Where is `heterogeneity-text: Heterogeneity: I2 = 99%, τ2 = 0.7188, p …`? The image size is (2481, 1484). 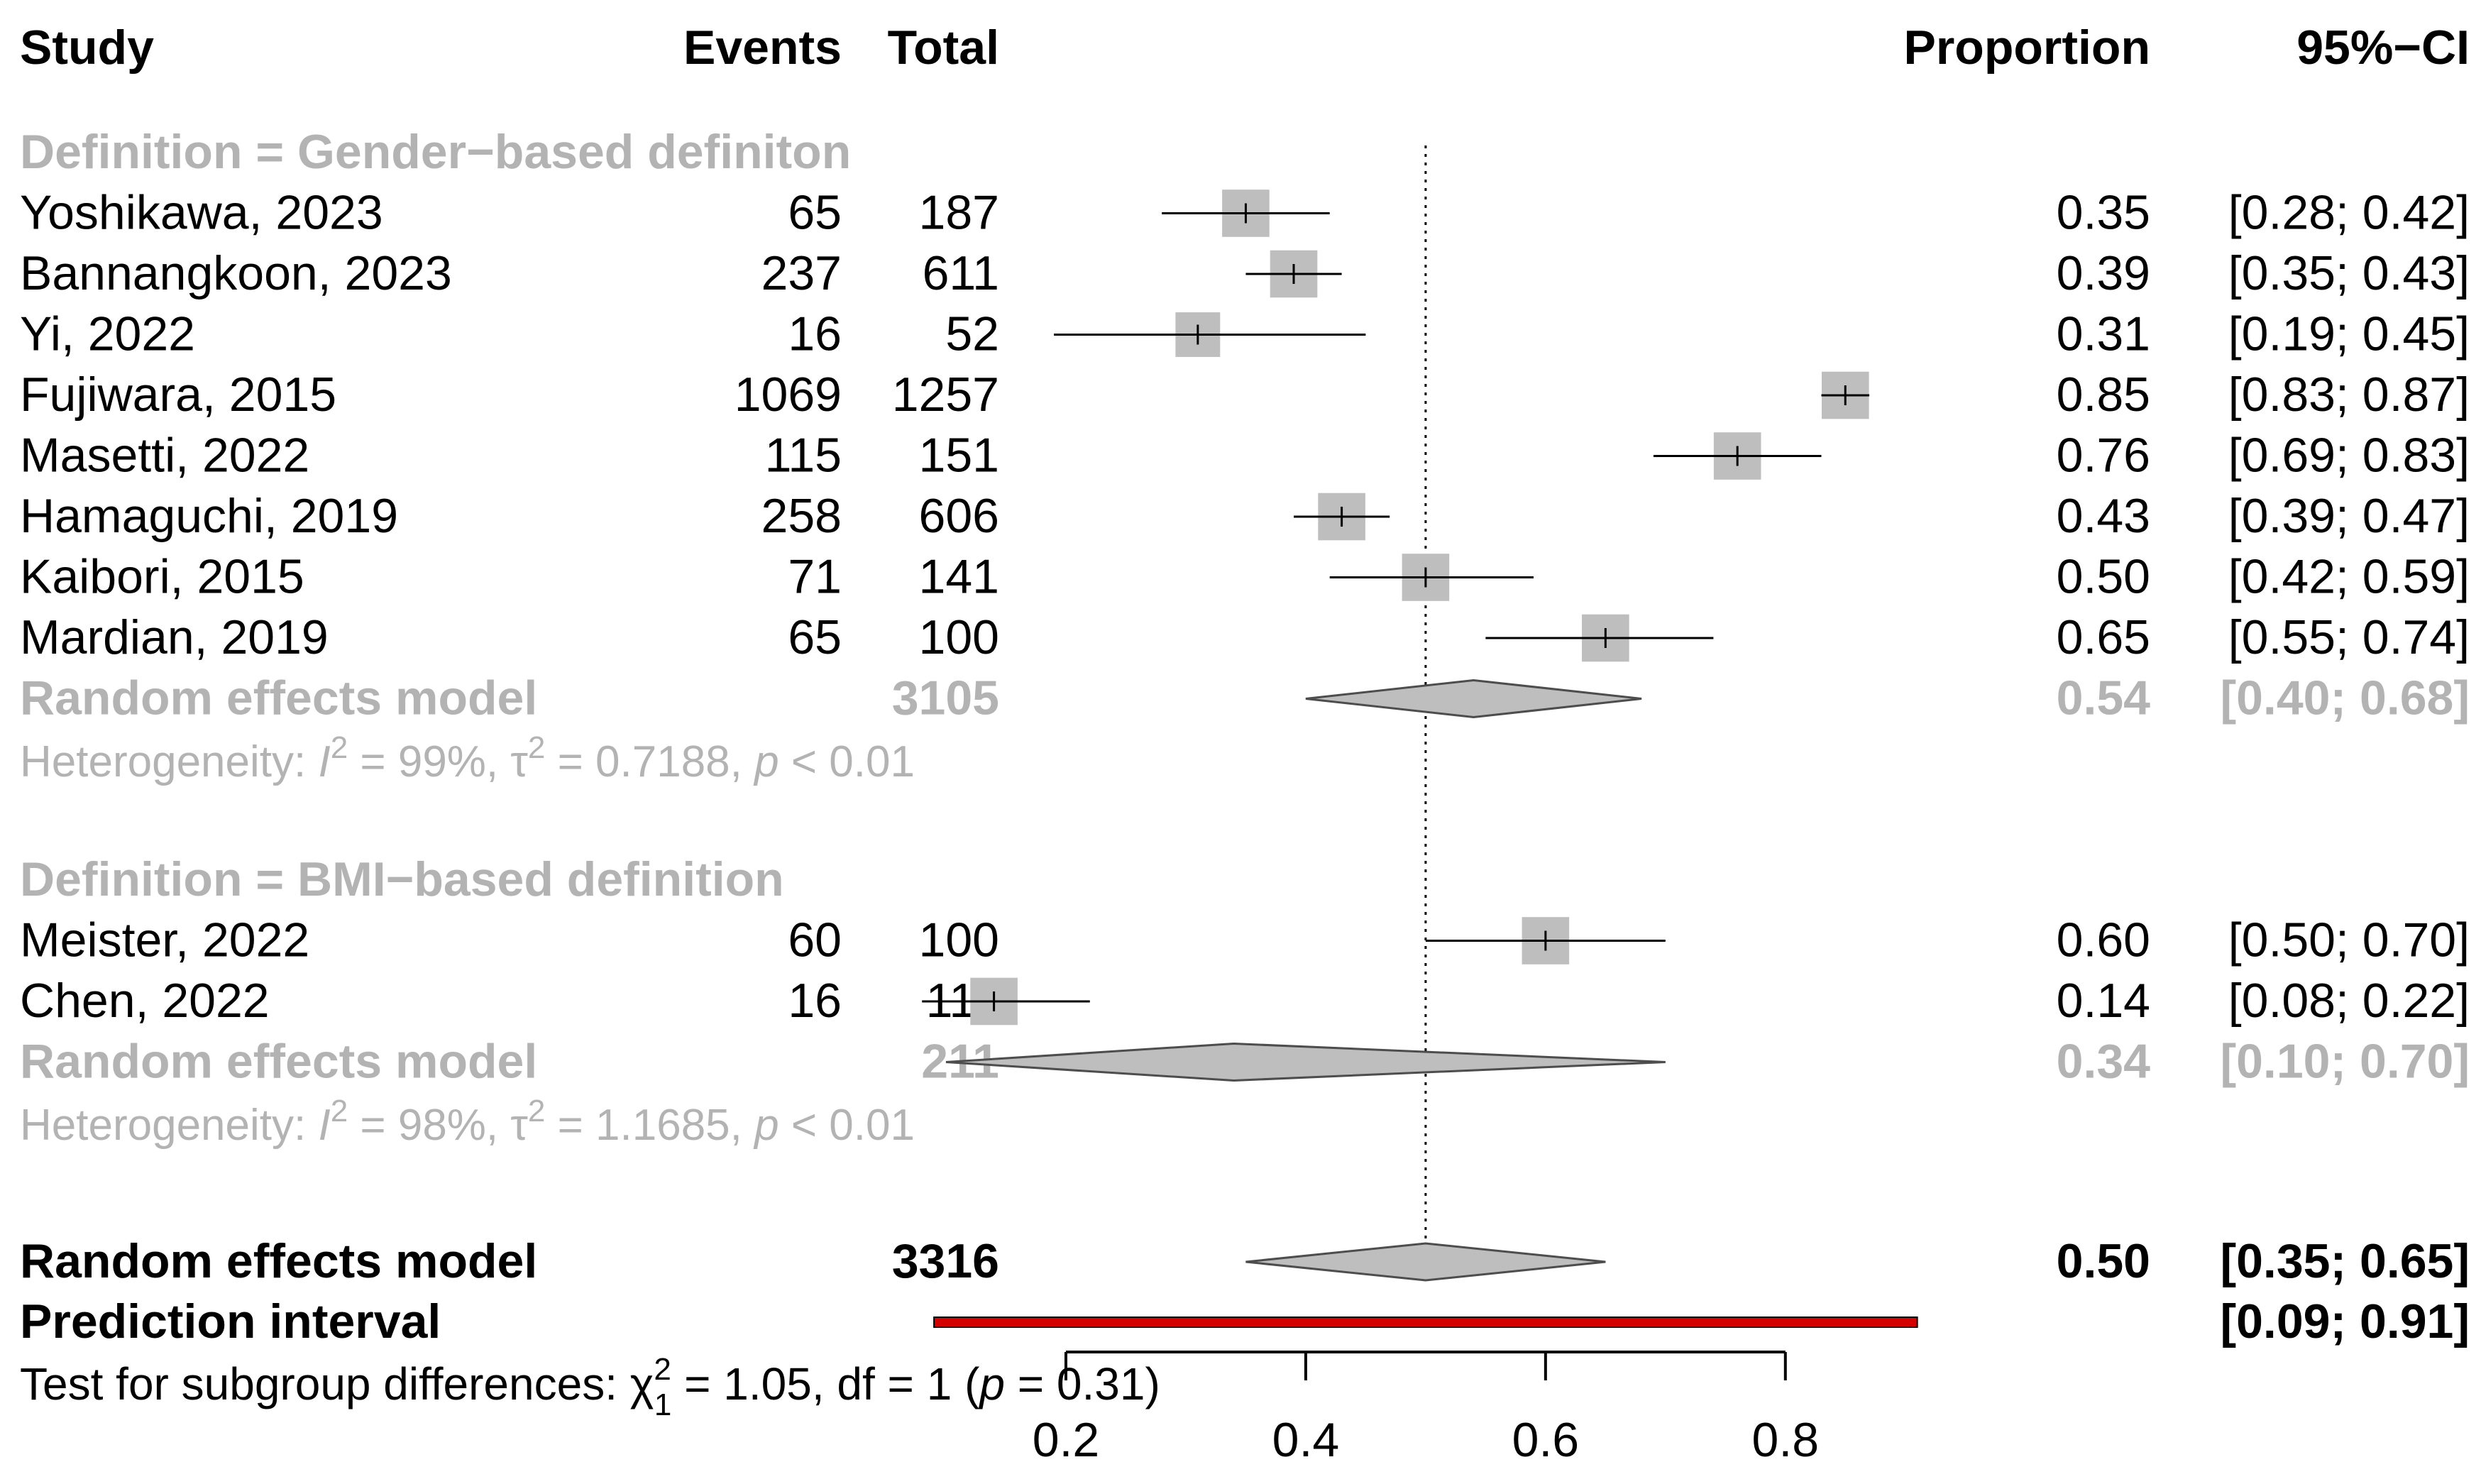 heterogeneity-text: Heterogeneity: I2 = 99%, τ2 = 0.7188, p … is located at coordinates (467, 758).